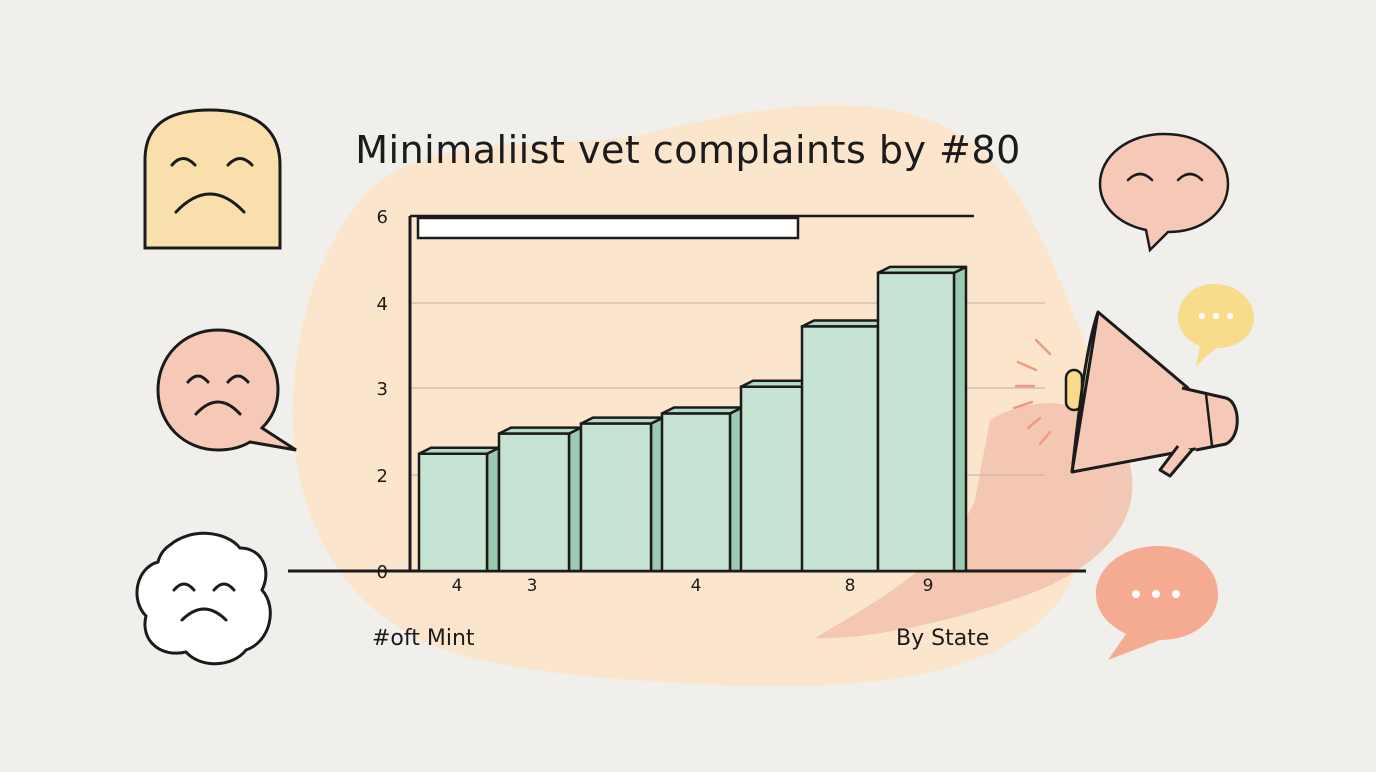  What do you see at coordinates (382, 476) in the screenshot?
I see `y-tick-label: 2` at bounding box center [382, 476].